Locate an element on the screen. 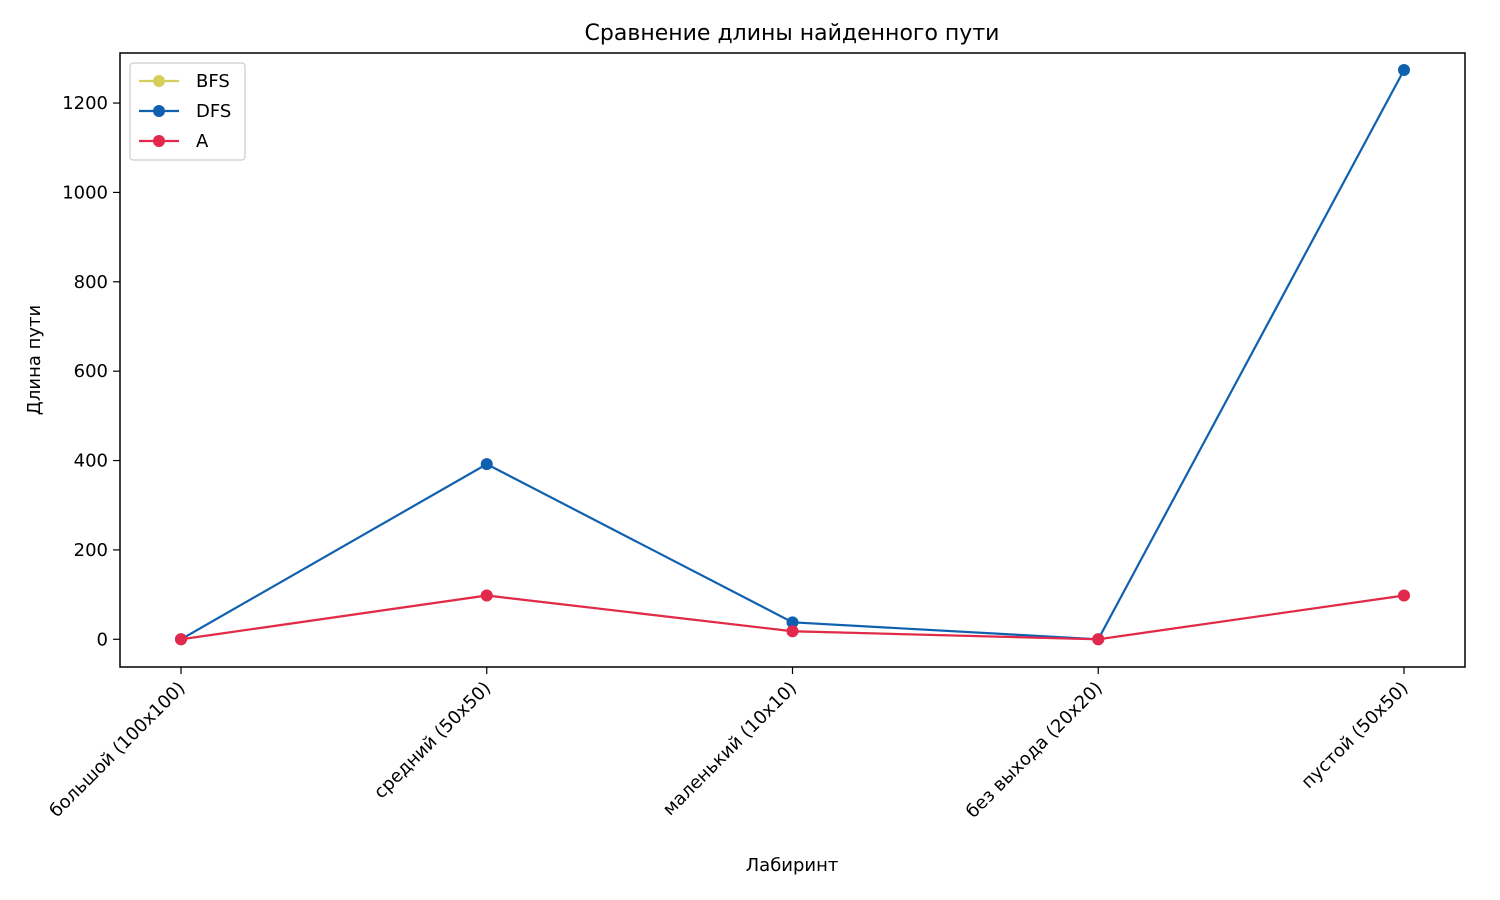 Image resolution: width=1500 pixels, height=900 pixels. y-tick-label: 200 is located at coordinates (91, 550).